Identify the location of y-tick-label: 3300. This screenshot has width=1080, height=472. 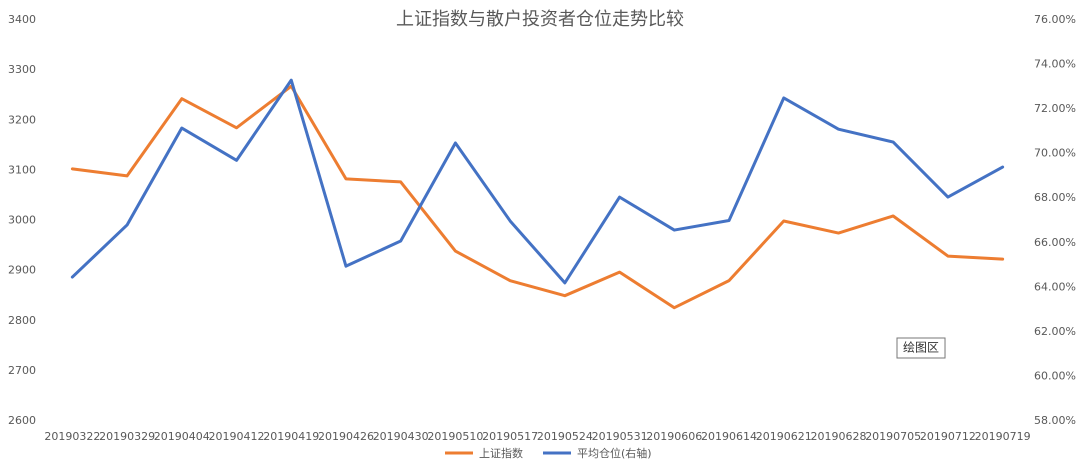
(22, 69).